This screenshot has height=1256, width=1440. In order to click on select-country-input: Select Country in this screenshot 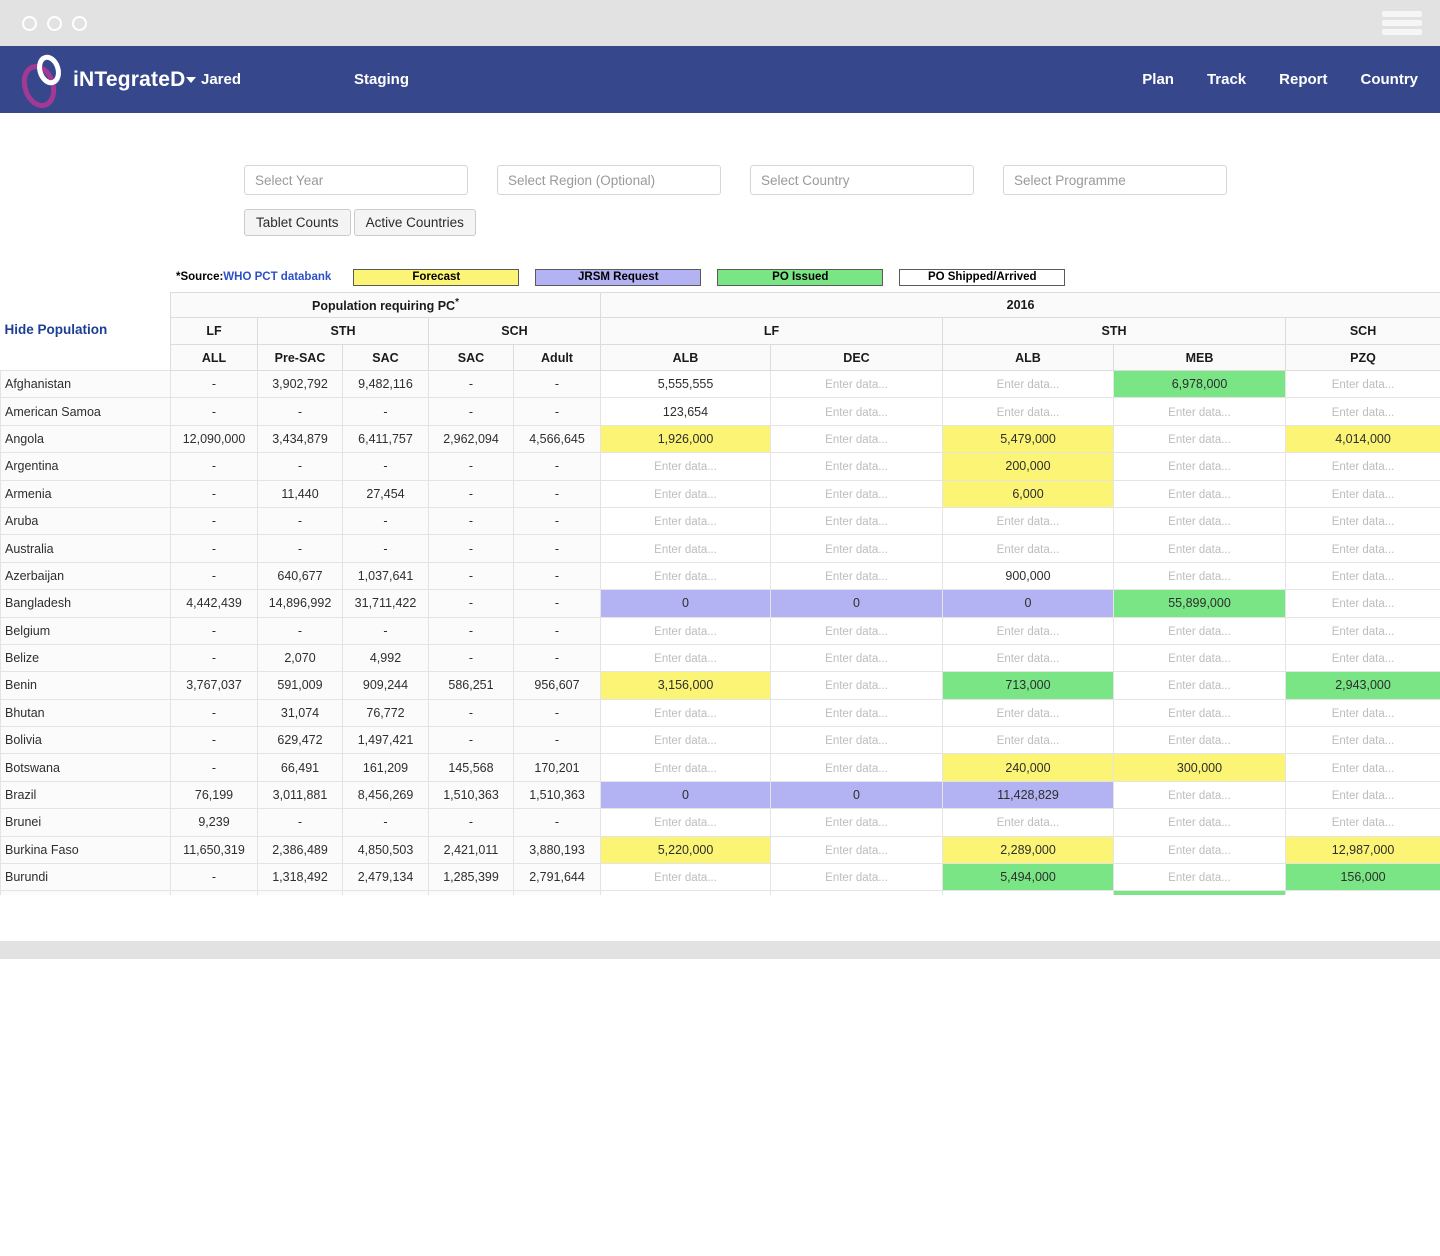, I will do `click(862, 180)`.